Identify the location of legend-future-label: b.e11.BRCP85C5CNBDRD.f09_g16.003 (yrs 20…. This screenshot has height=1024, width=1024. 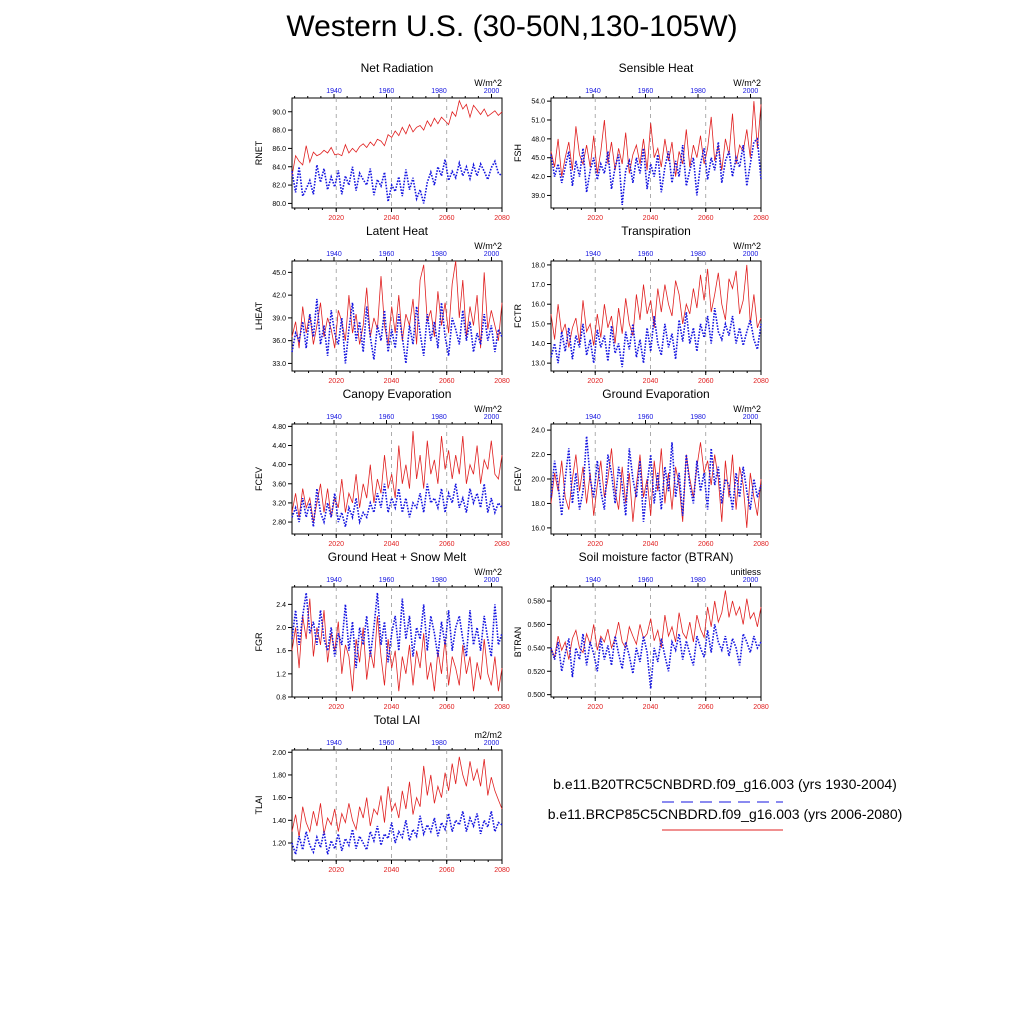
(725, 814).